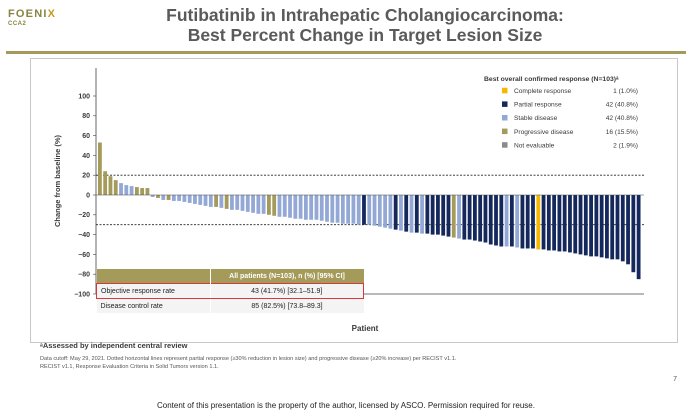 Image resolution: width=692 pixels, height=417 pixels. I want to click on y-tick-label: 0, so click(88, 195).